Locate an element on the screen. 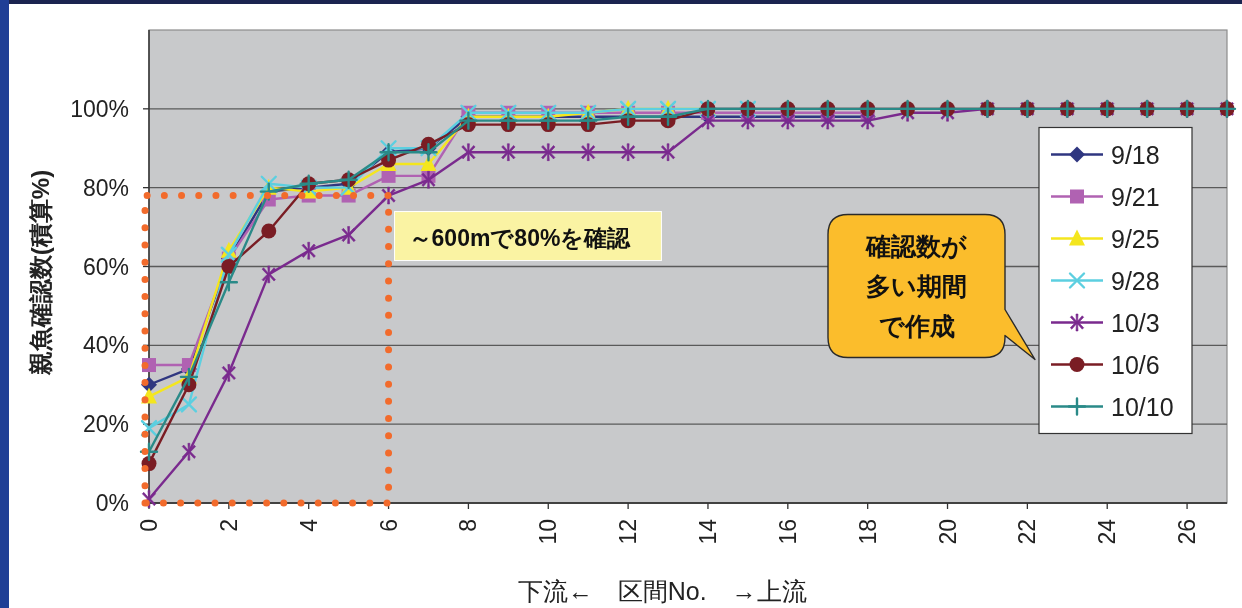  x-tick-label: 22 is located at coordinates (1027, 532).